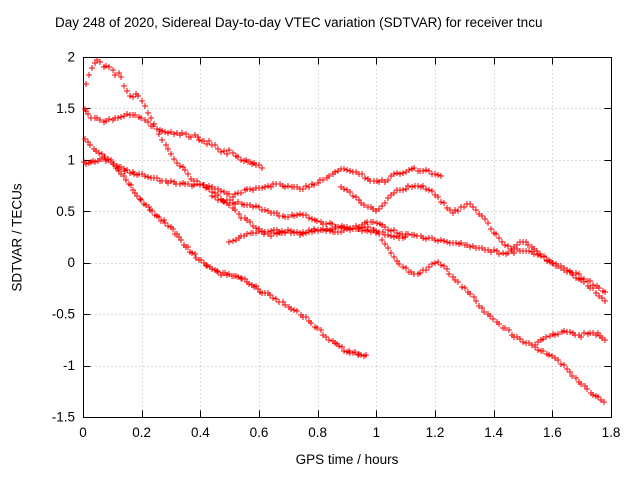 This screenshot has width=640, height=480. I want to click on svg-text: 1.2, so click(435, 432).